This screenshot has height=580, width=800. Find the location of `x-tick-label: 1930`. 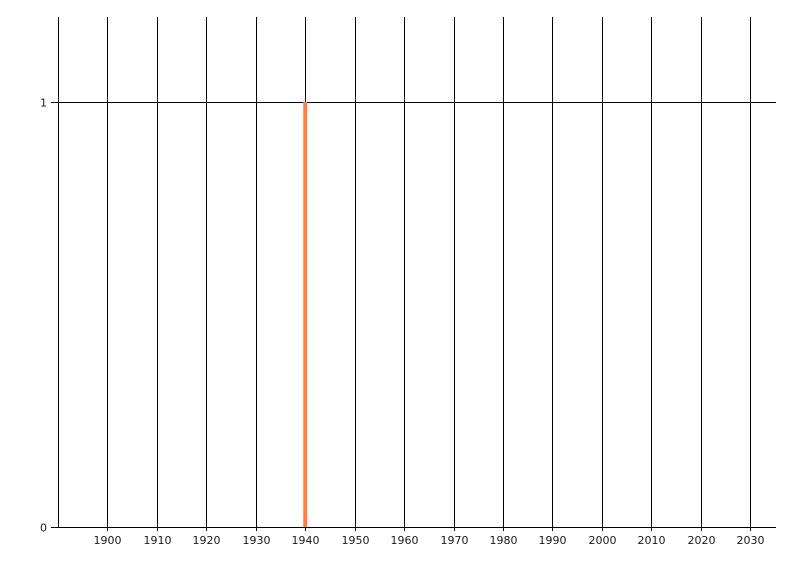

x-tick-label: 1930 is located at coordinates (257, 540).